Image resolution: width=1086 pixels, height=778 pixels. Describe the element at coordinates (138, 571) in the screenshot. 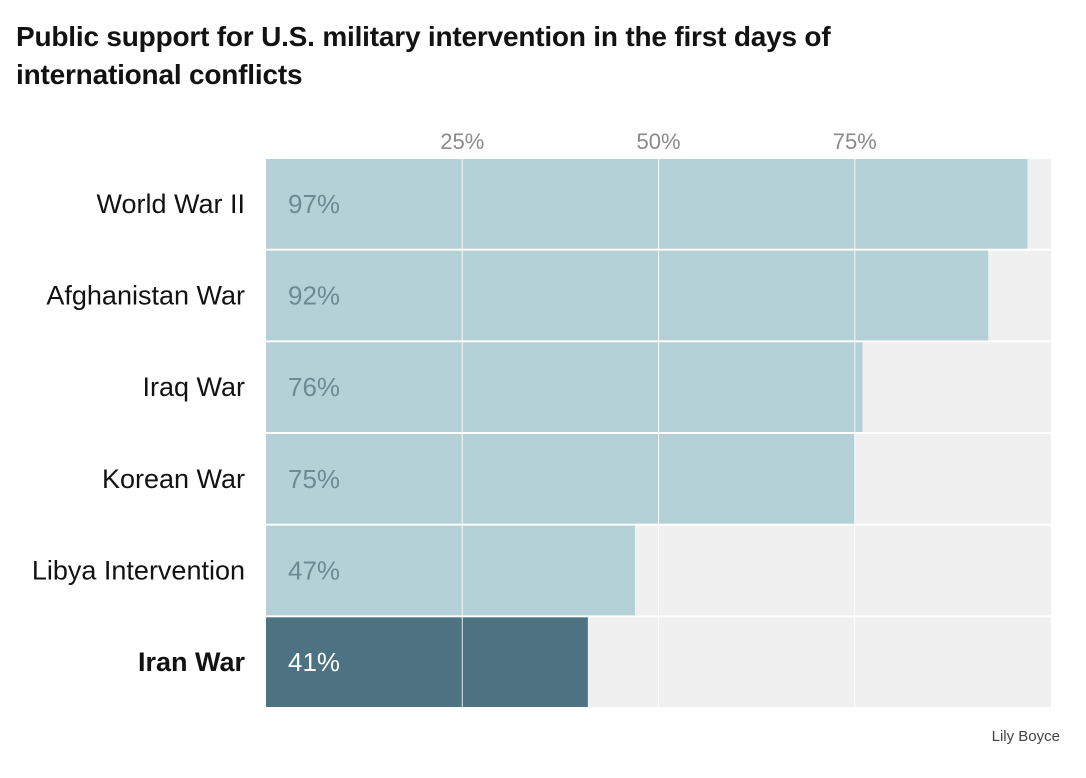

I see `category-label: Libya Intervention` at that location.